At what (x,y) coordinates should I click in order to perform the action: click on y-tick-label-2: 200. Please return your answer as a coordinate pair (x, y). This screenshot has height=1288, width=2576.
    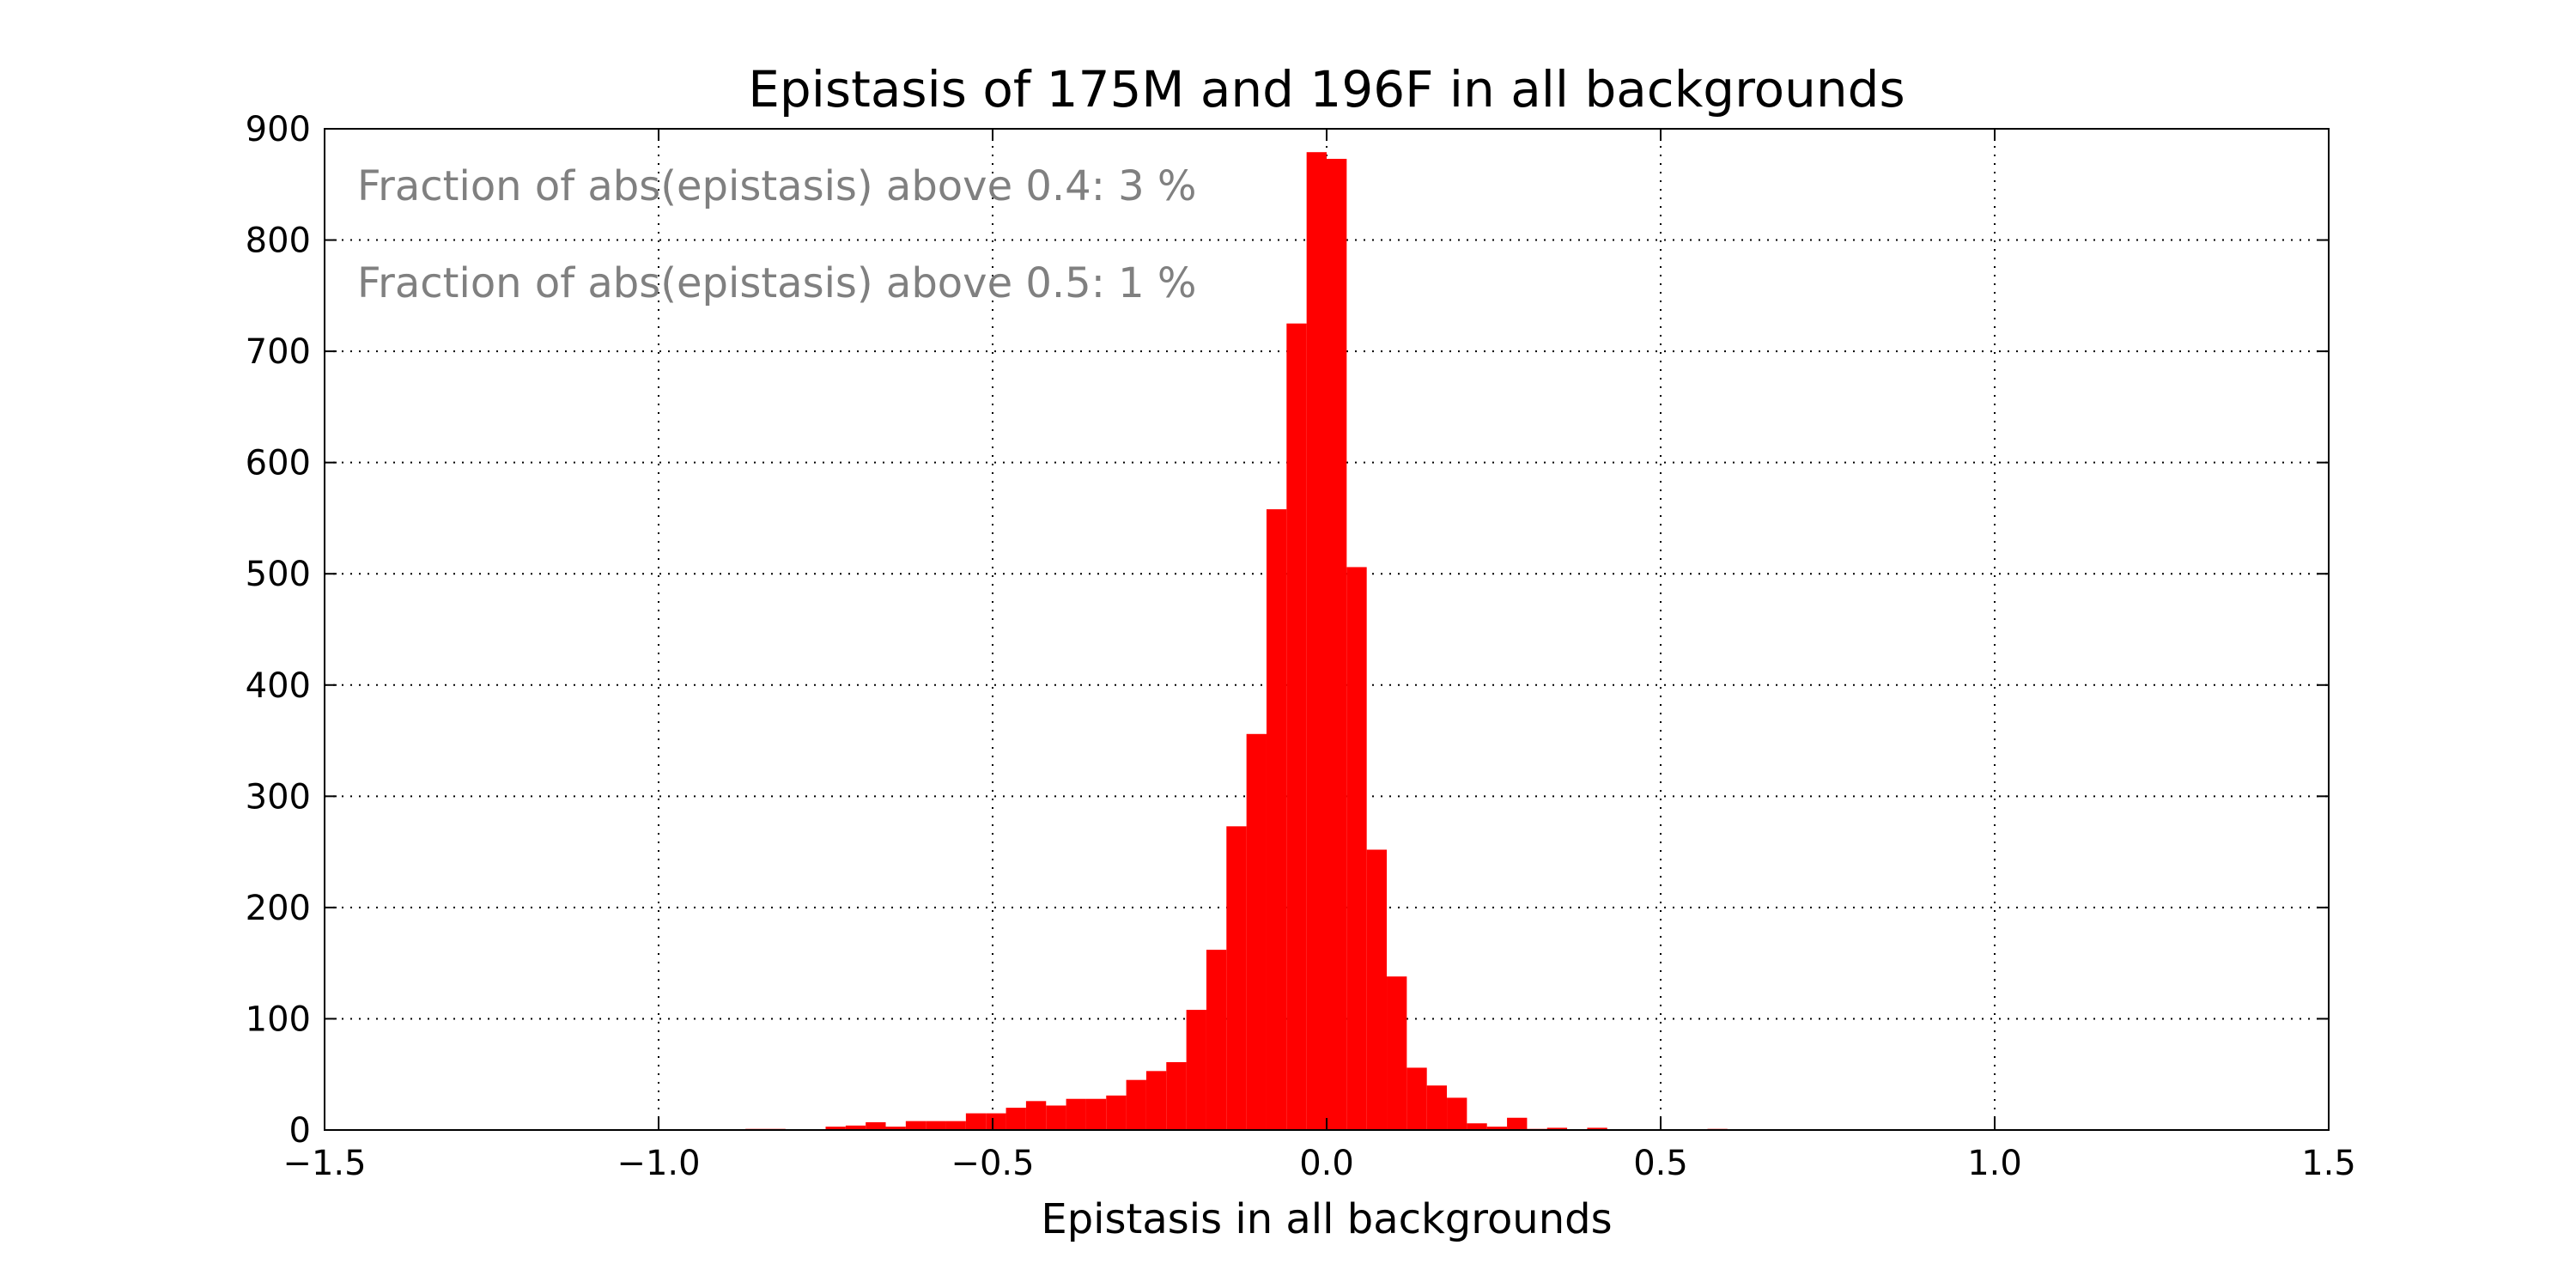
    Looking at the image, I should click on (279, 908).